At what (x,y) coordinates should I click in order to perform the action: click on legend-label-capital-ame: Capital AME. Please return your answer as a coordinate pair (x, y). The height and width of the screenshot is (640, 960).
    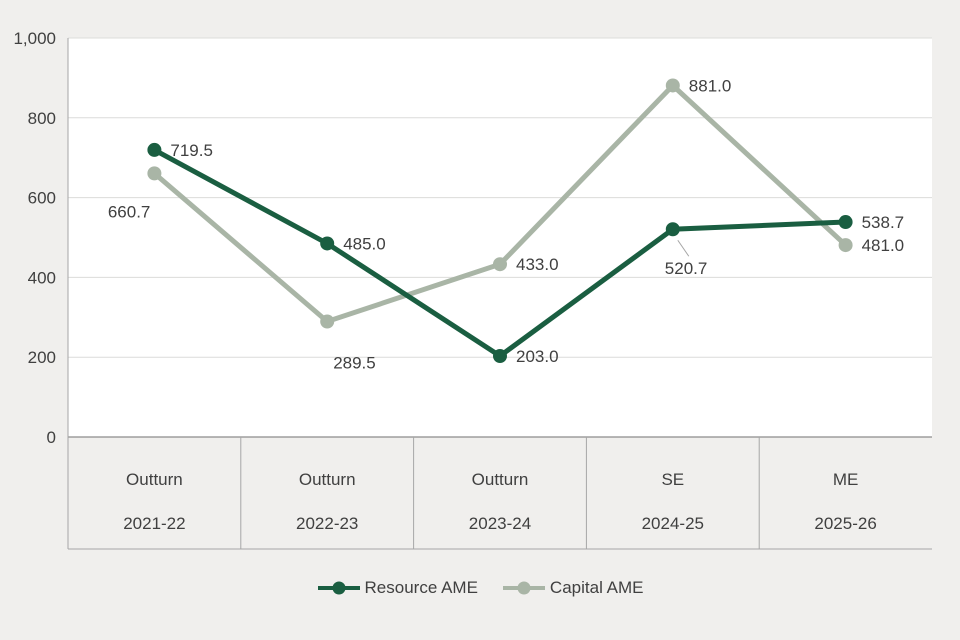
    Looking at the image, I should click on (596, 587).